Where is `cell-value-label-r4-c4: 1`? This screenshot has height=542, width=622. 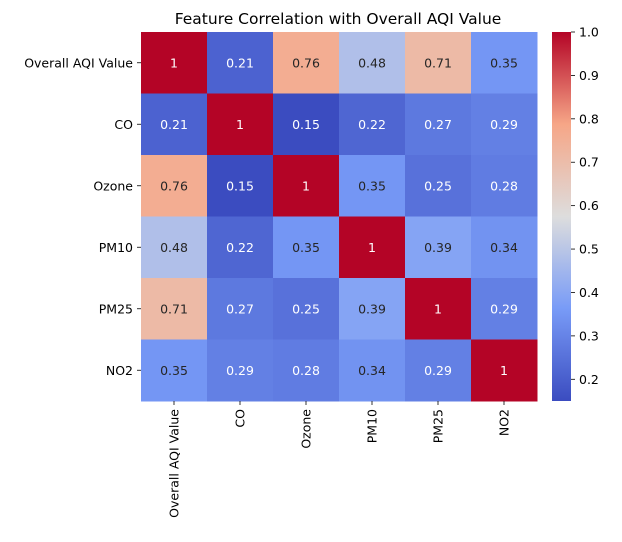
cell-value-label-r4-c4: 1 is located at coordinates (438, 308).